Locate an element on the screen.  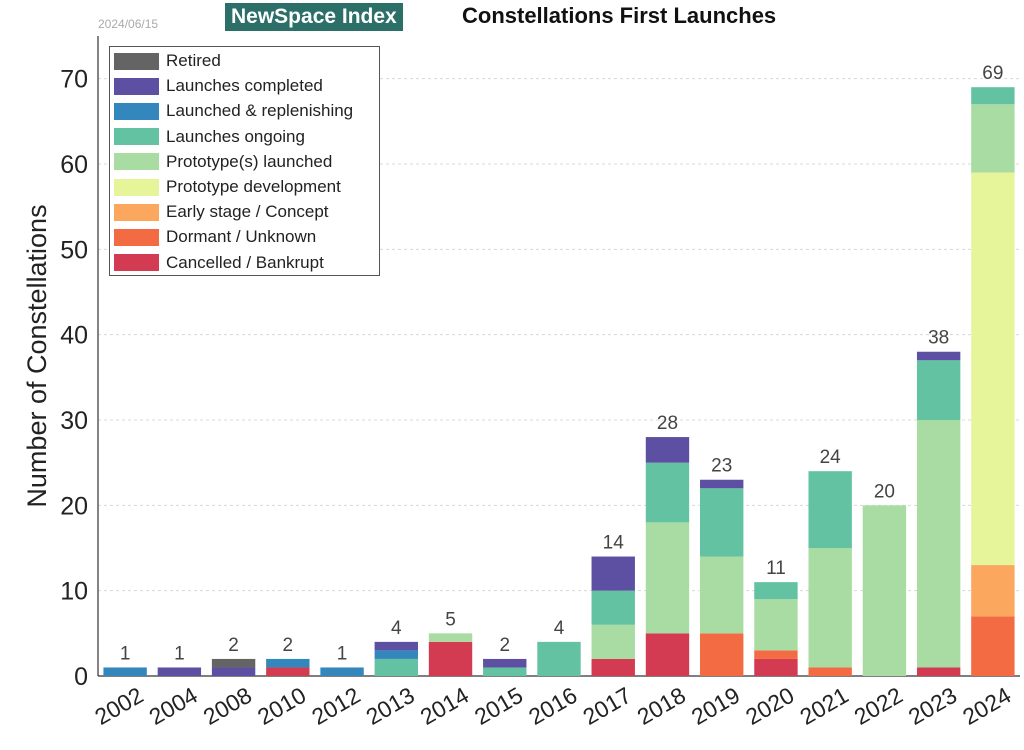
legend-label: Launched & replenishing is located at coordinates (260, 111).